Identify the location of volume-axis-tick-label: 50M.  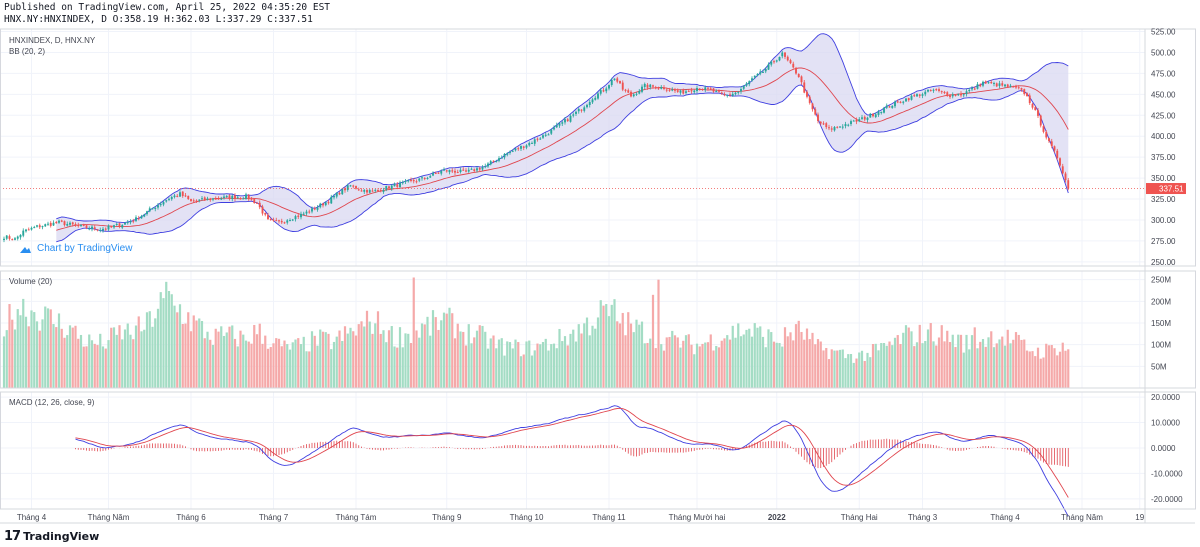
(1159, 366).